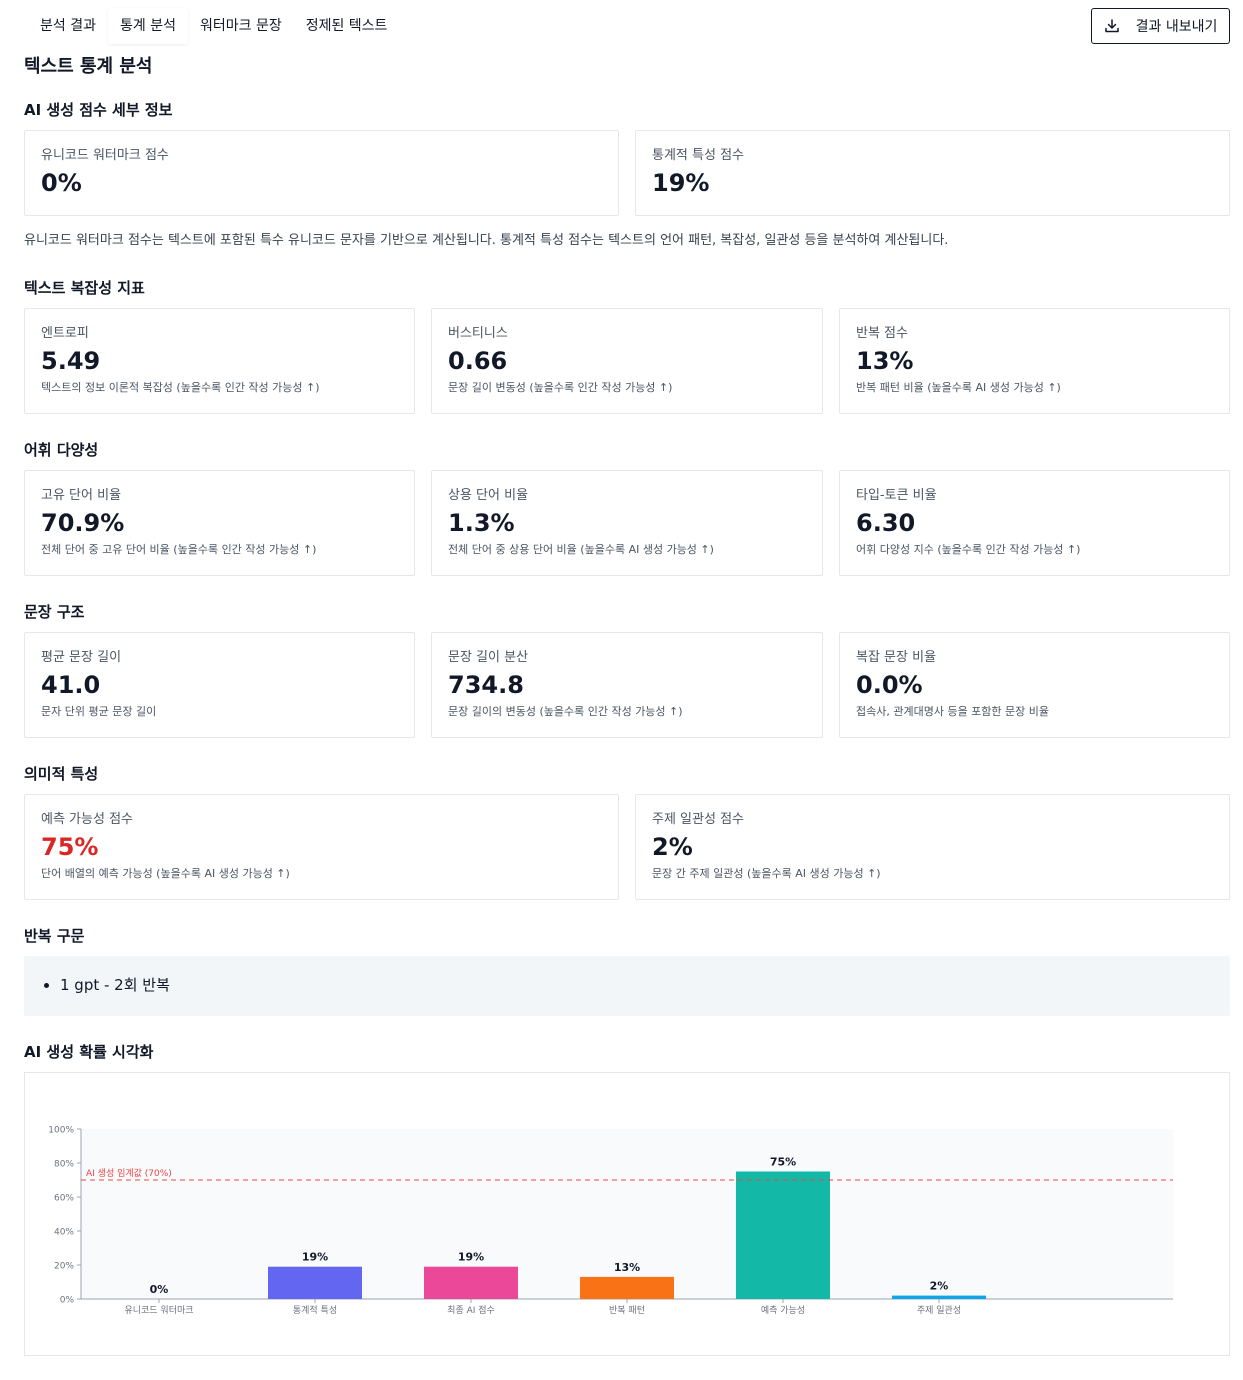 The height and width of the screenshot is (1380, 1243). I want to click on card-description: 어휘 다양성 지수 (높을수록 인간 작성 가능성 ↑), so click(968, 549).